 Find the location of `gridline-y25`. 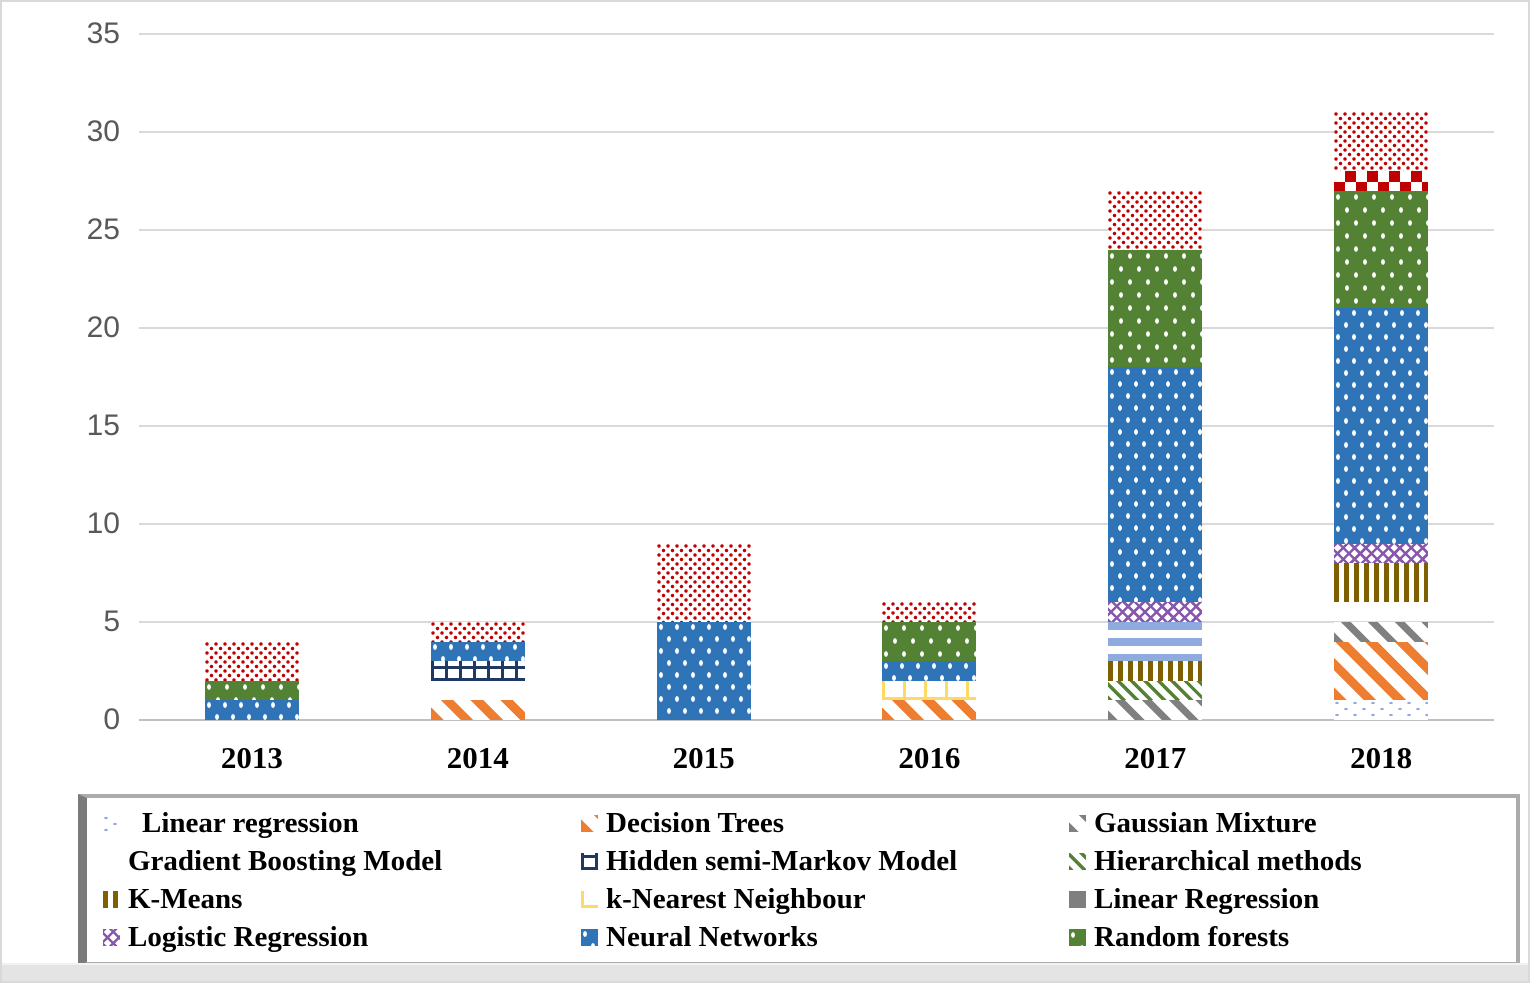

gridline-y25 is located at coordinates (816, 230).